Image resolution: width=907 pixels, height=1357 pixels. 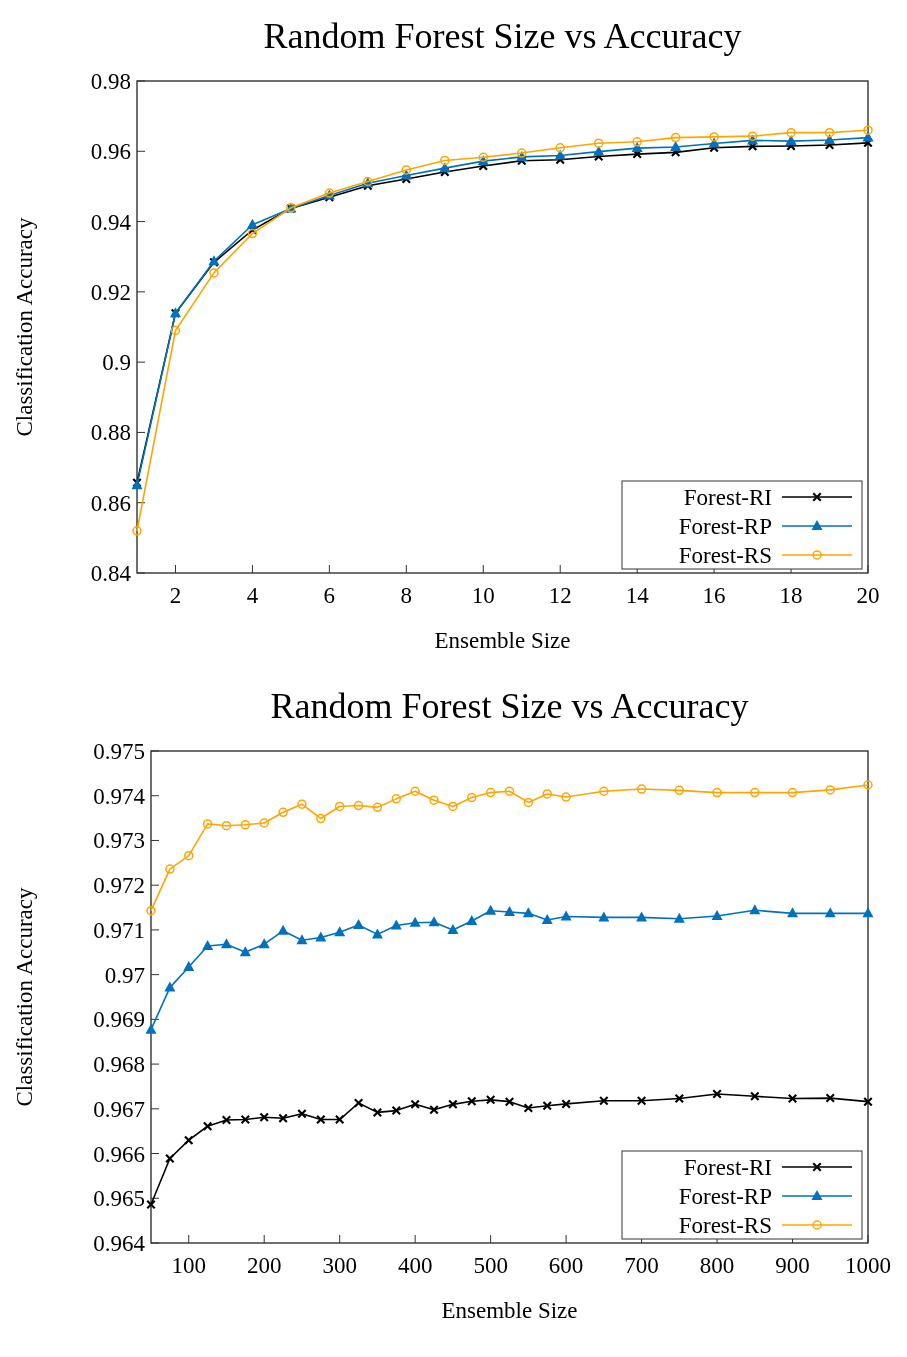 What do you see at coordinates (560, 595) in the screenshot?
I see `x-tick-label: 12` at bounding box center [560, 595].